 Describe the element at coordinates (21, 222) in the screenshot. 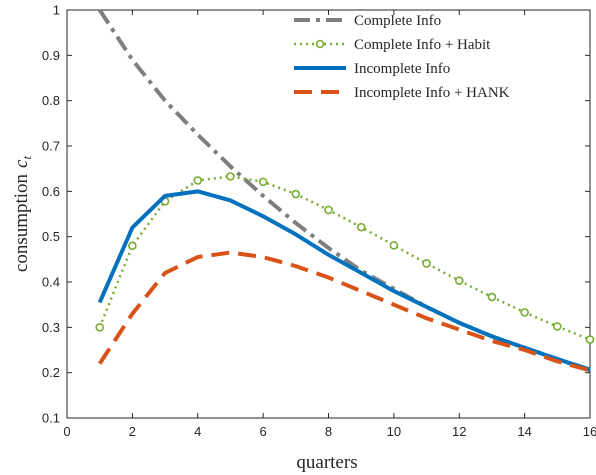

I see `y-axis-label-text: consumption` at that location.